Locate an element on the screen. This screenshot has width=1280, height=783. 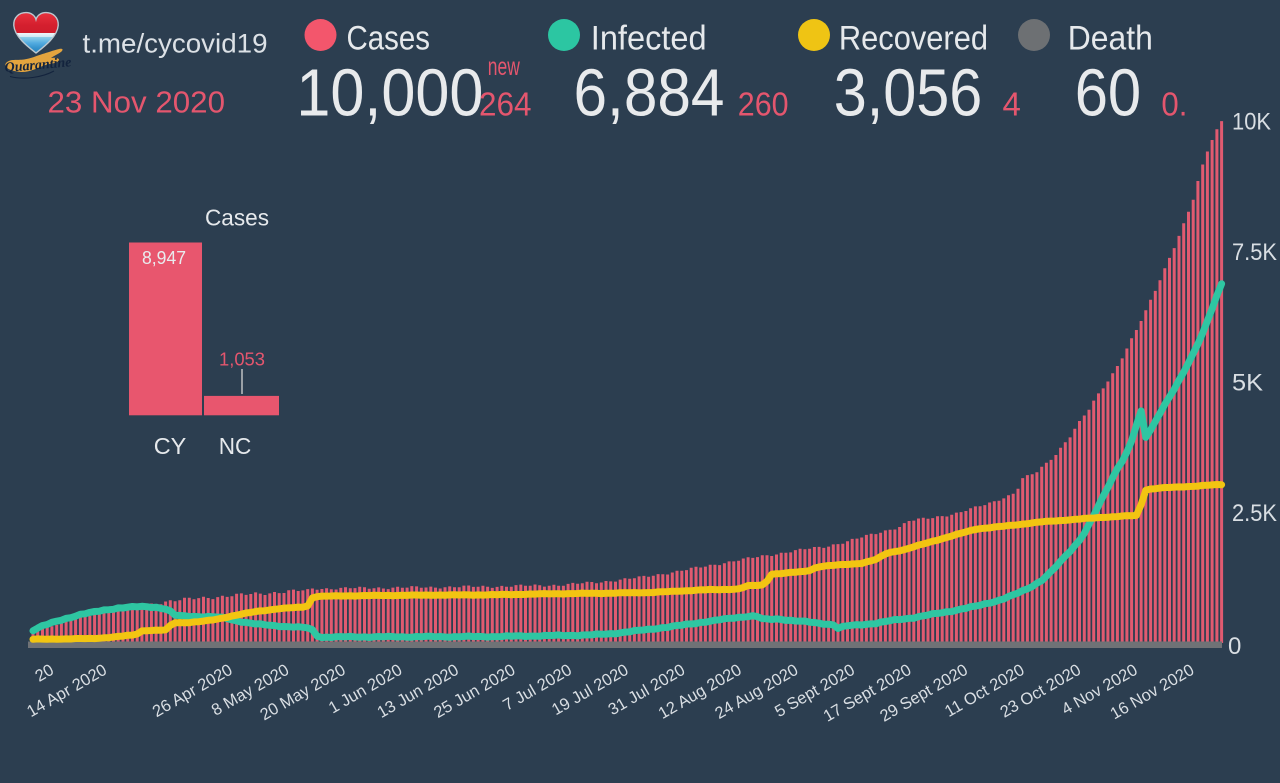
svg-text: 10,000 is located at coordinates (389, 93).